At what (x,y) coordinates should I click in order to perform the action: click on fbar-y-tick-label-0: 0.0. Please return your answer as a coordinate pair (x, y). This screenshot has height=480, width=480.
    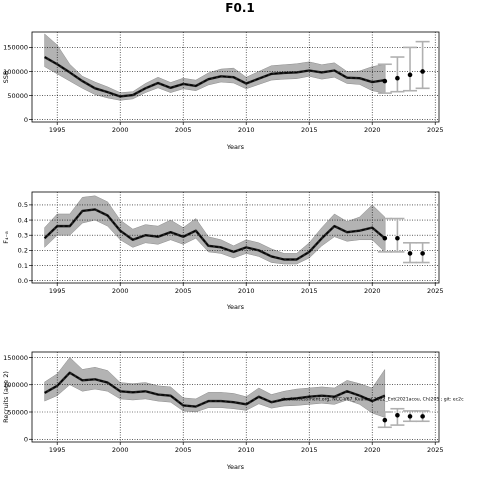
    Looking at the image, I should click on (23, 281).